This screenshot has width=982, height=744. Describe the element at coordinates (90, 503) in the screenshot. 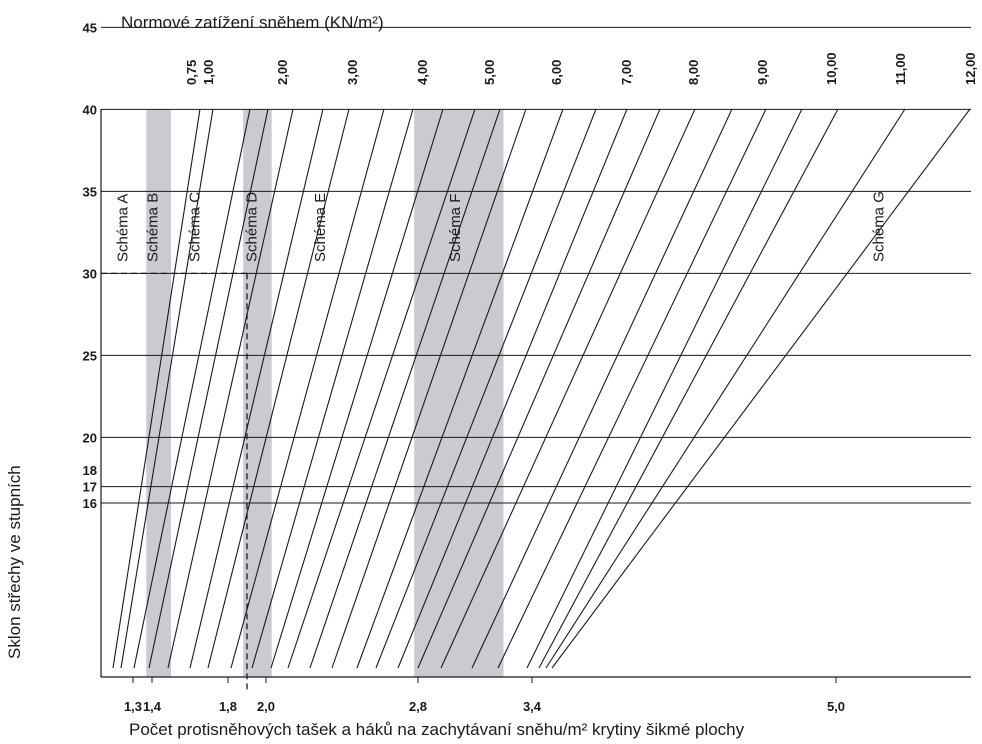

I see `y-tick-label-16: 16` at that location.